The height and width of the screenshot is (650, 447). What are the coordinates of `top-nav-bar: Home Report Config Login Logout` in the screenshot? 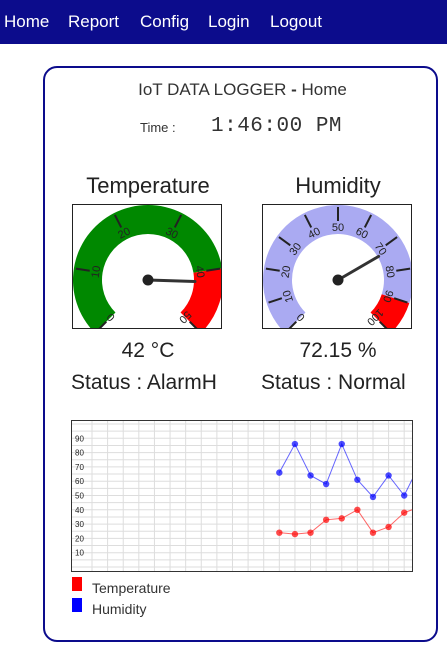 It's located at (223, 22).